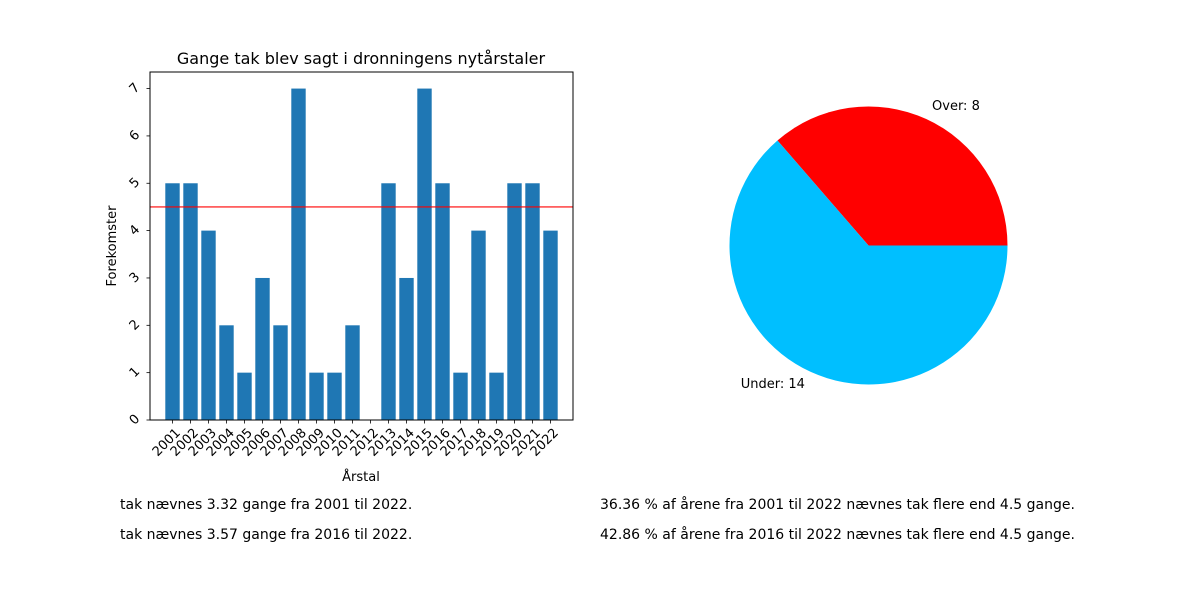 The image size is (1200, 600). Describe the element at coordinates (266, 535) in the screenshot. I see `summary-average-2016-2022: tak nævnes 3.57 gange fra 2016 til 2022.` at that location.